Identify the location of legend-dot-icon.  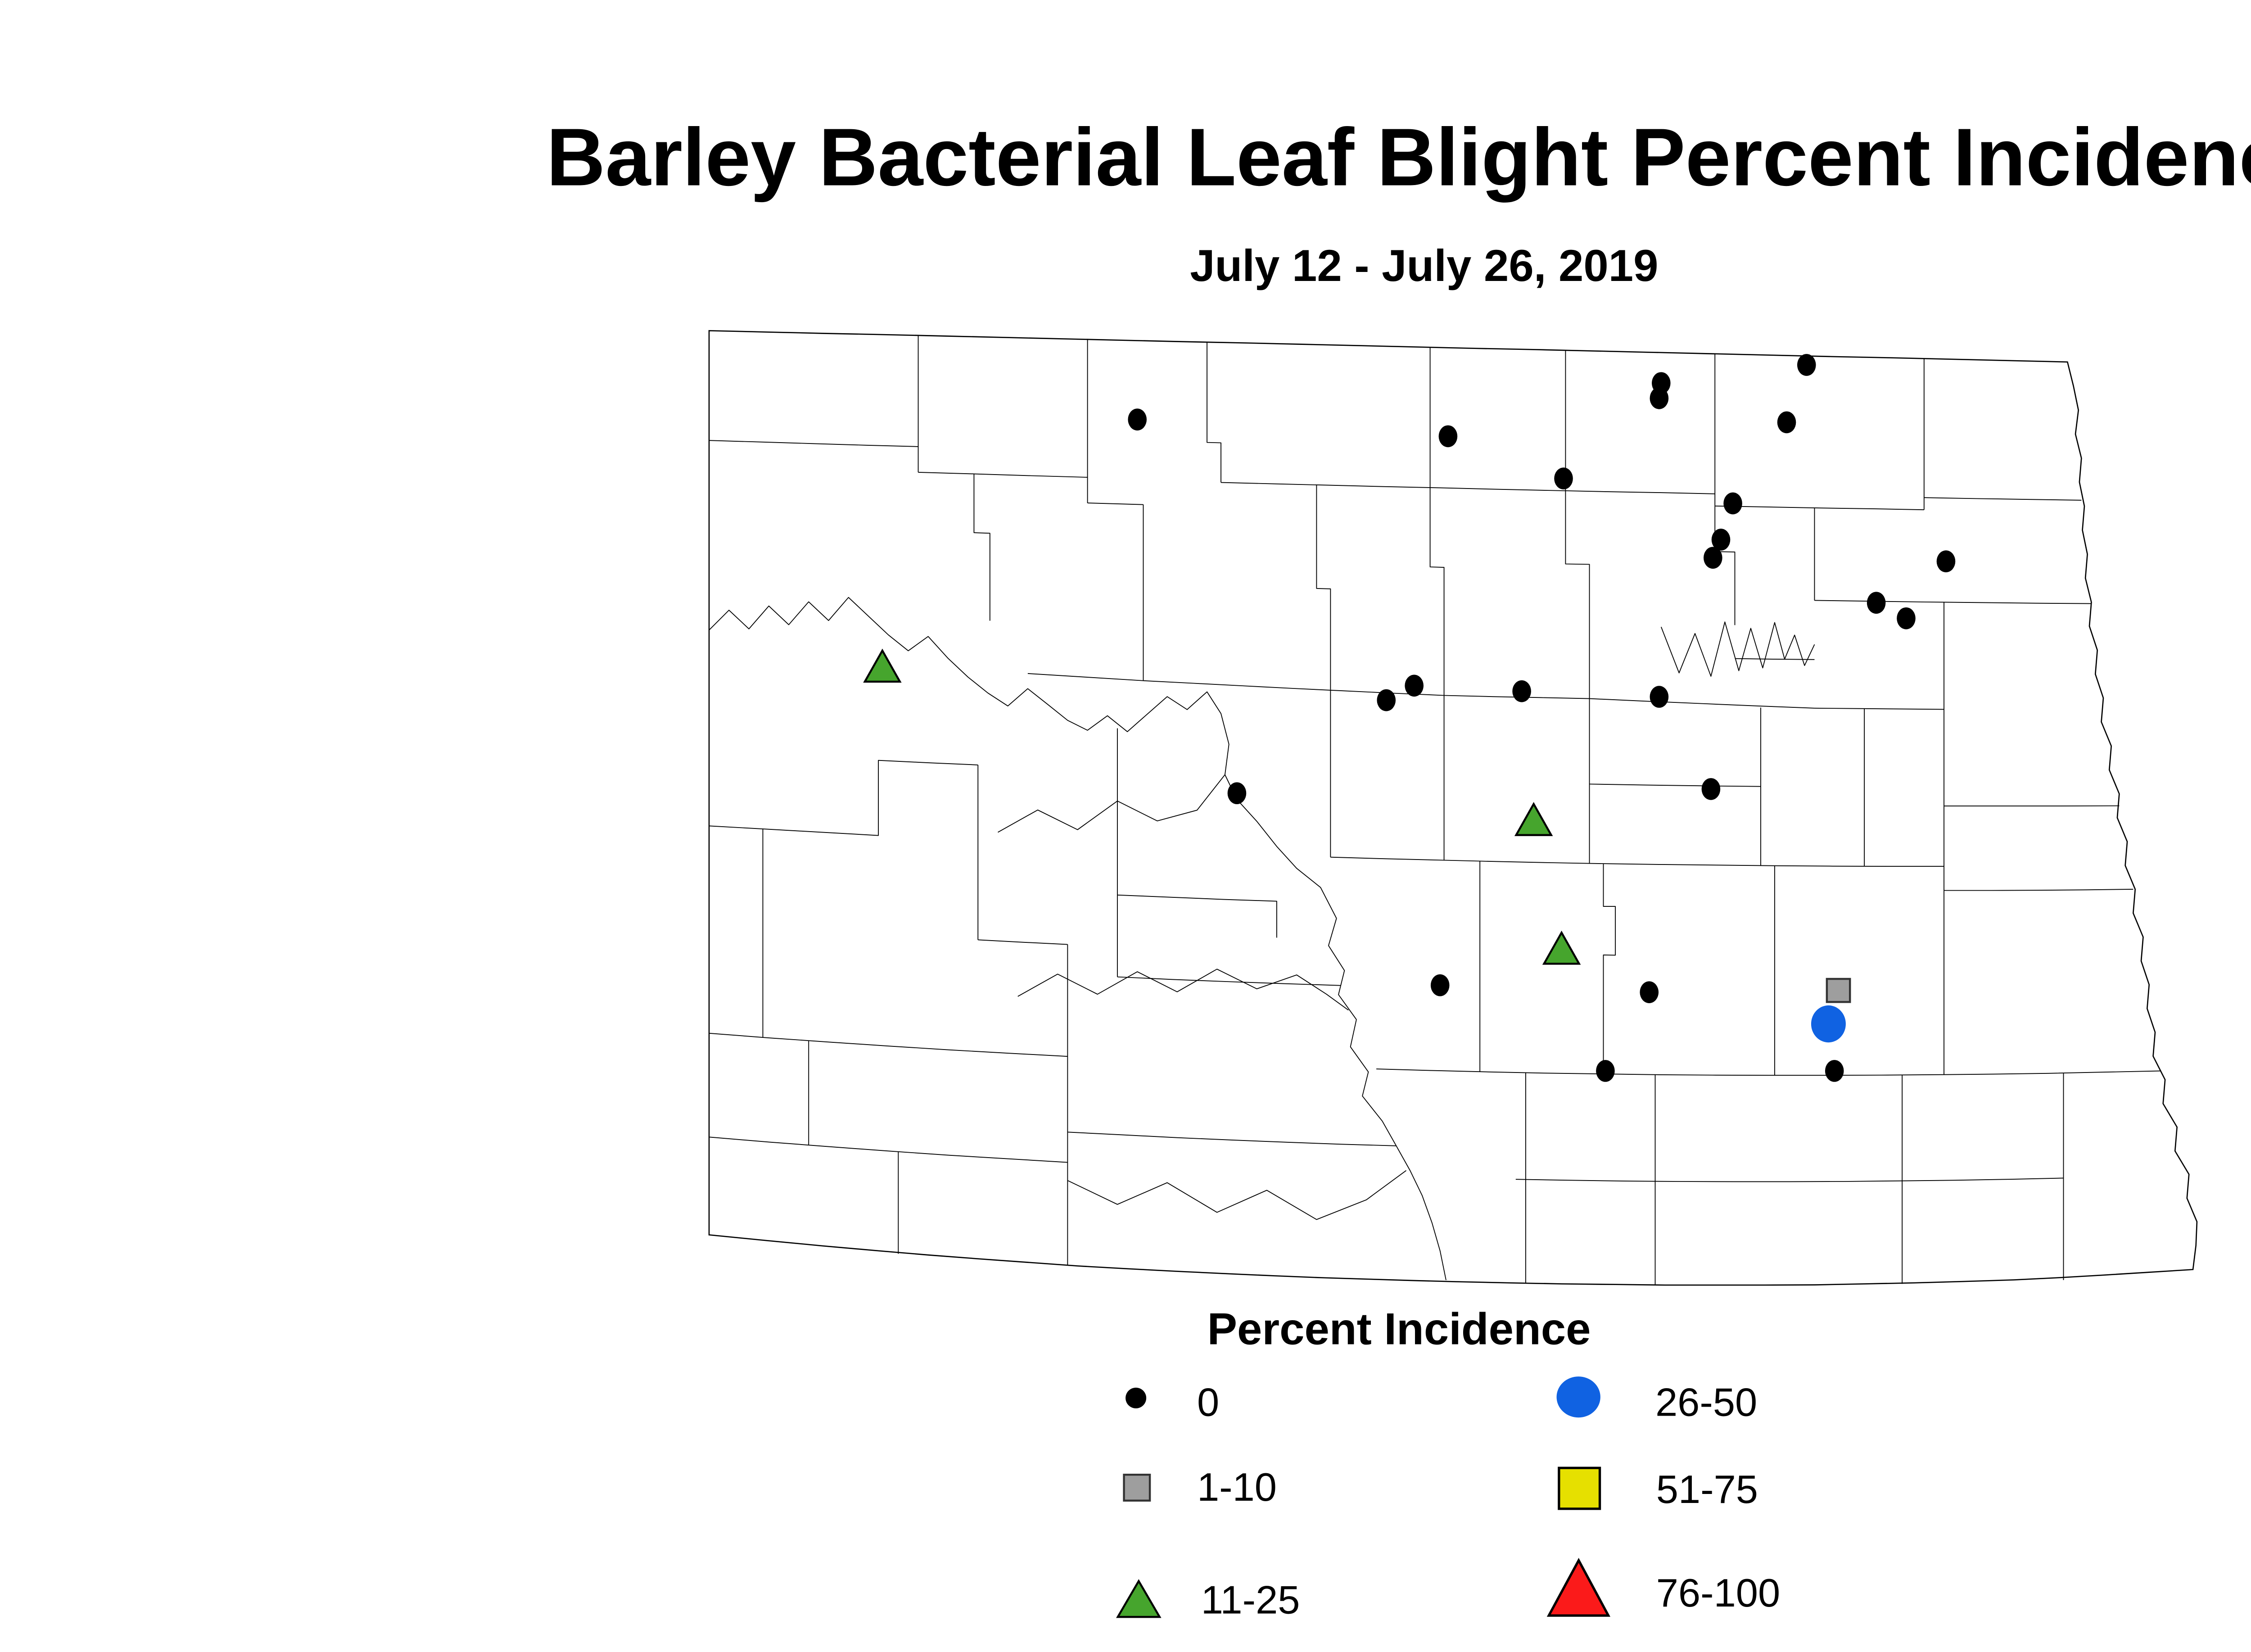
(1136, 1397).